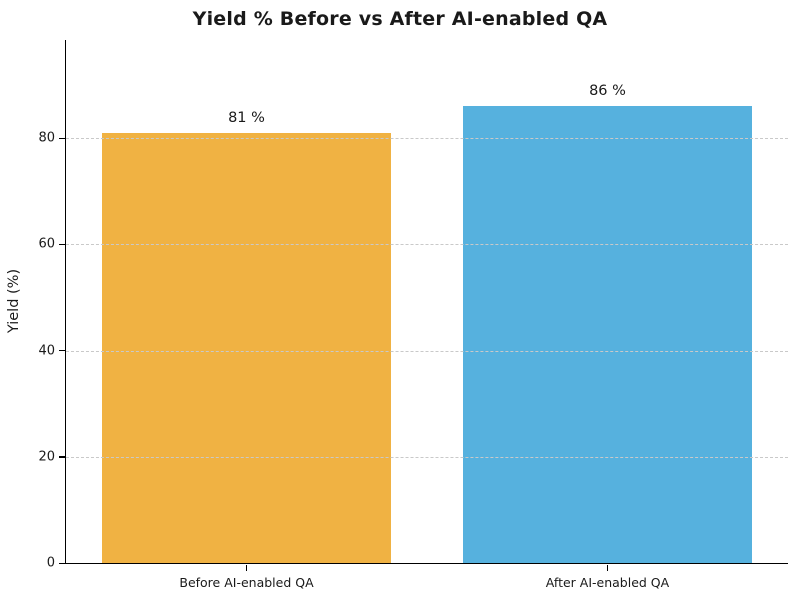  I want to click on xtick-label-1: After AI-enabled QA, so click(607, 582).